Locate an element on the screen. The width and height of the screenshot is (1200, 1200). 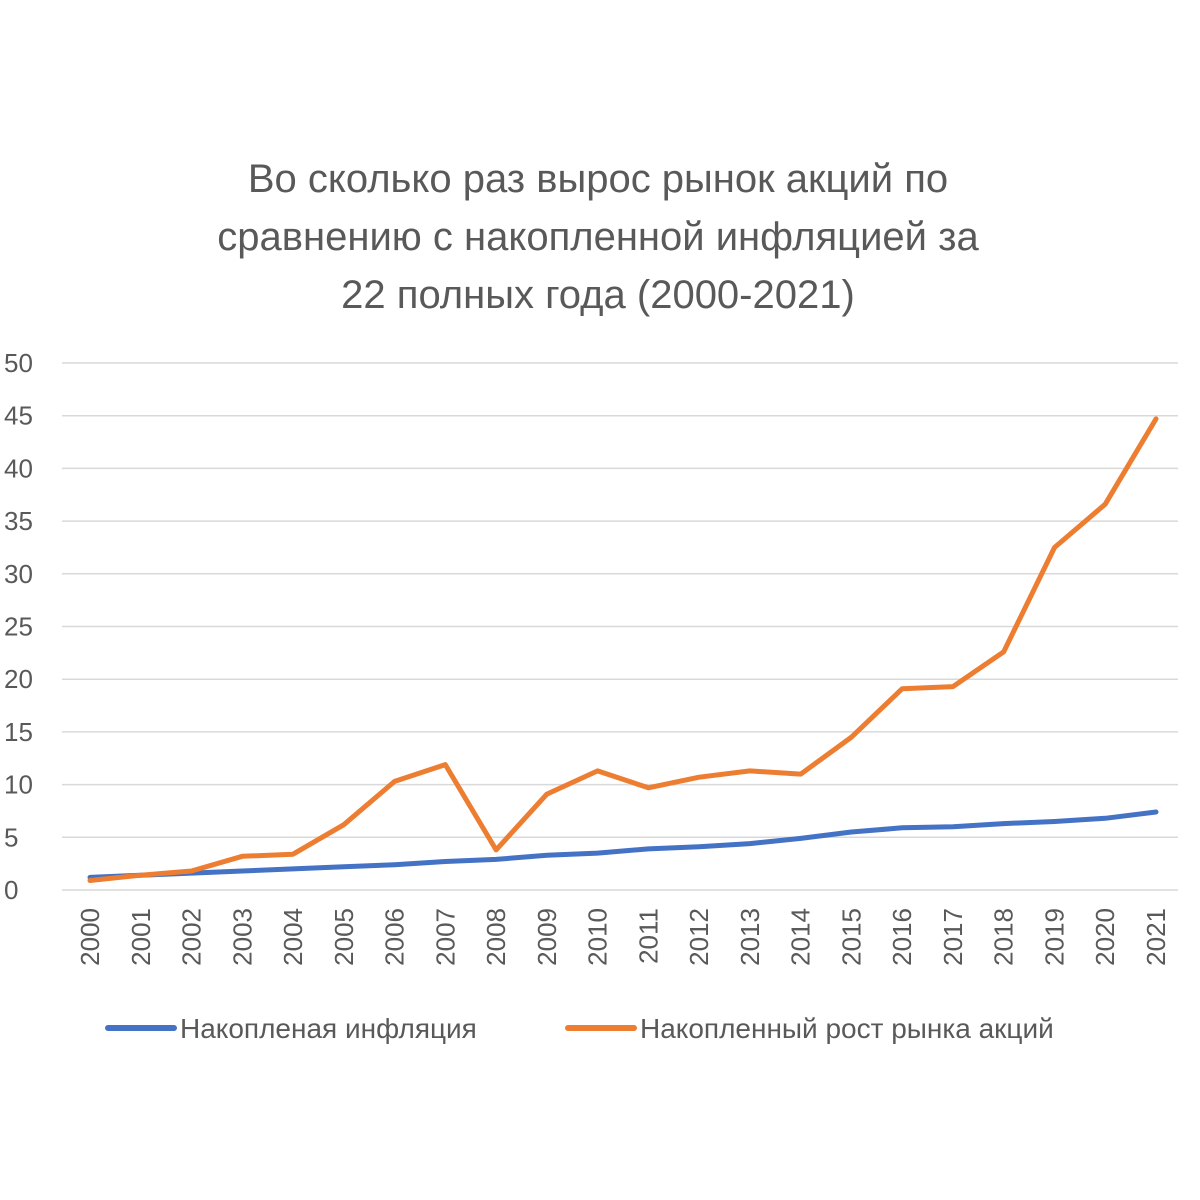
x-tick-label: 2015 is located at coordinates (851, 937).